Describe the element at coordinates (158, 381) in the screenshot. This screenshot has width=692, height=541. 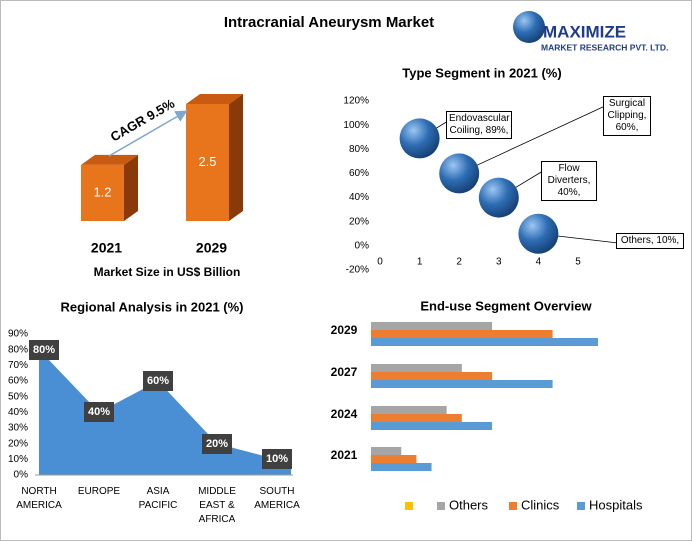
I see `value-label: 60%` at that location.